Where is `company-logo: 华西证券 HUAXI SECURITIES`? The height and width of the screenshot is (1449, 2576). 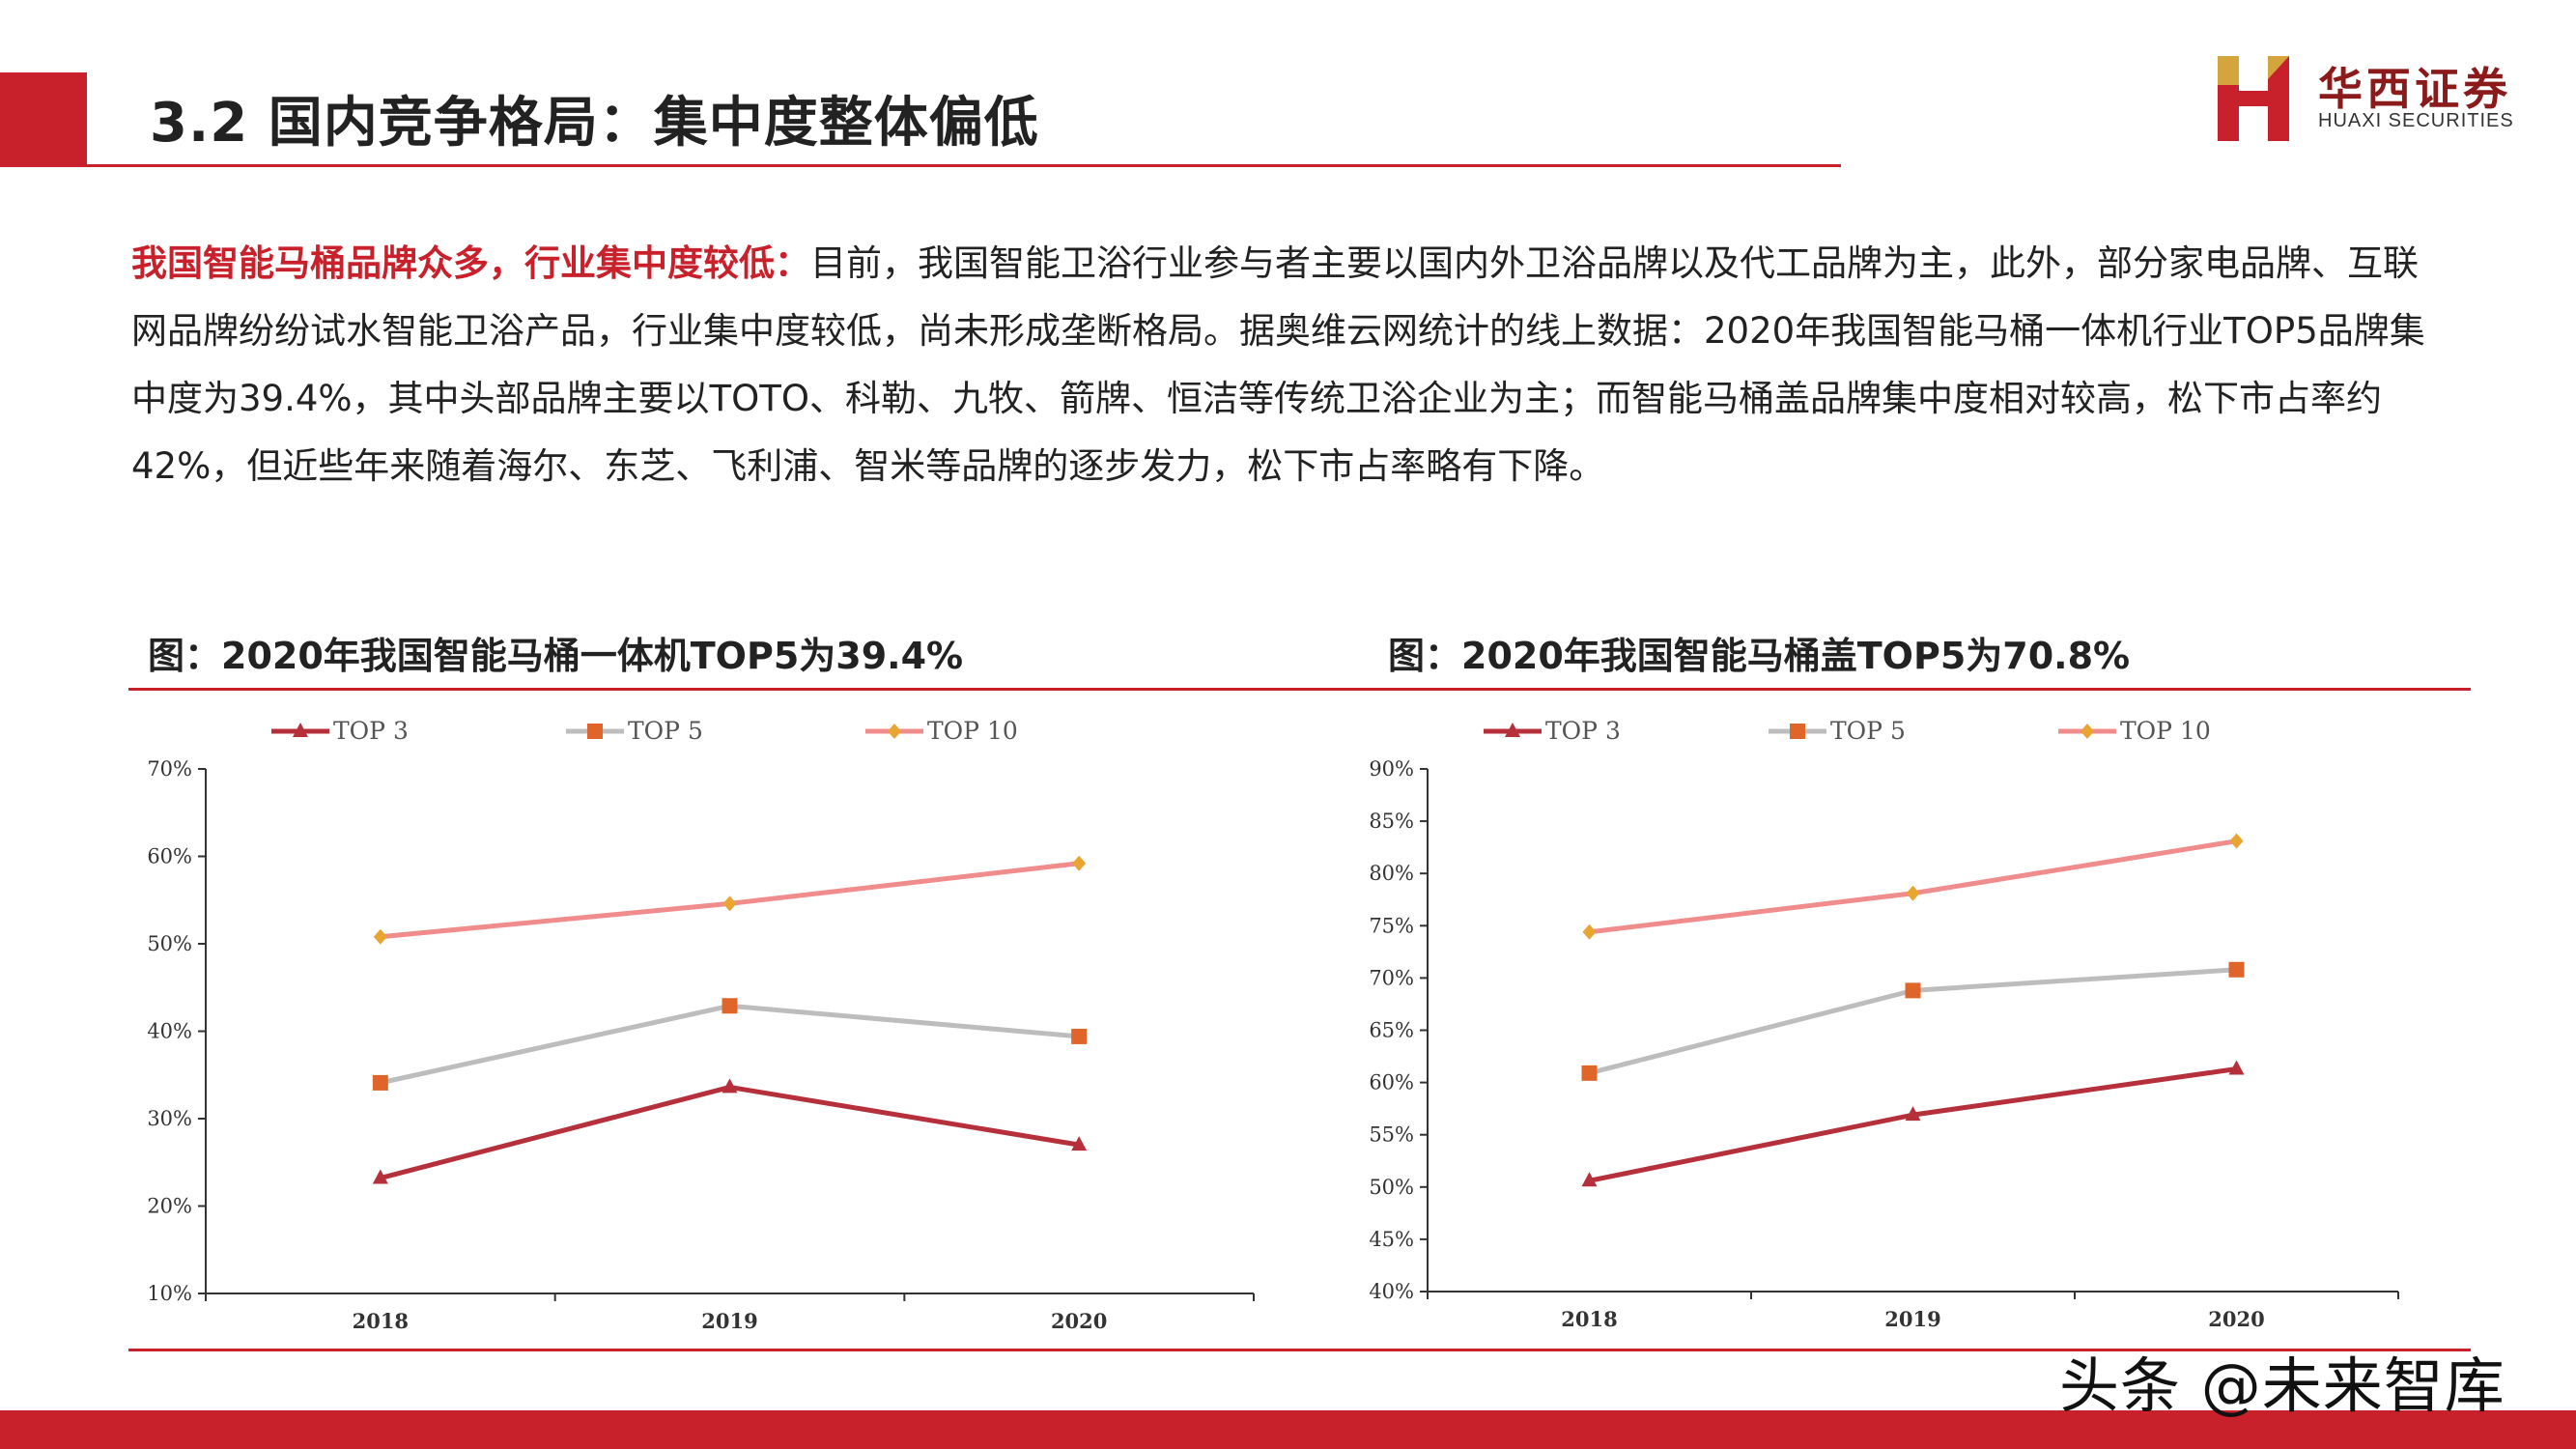
company-logo: 华西证券 HUAXI SECURITIES is located at coordinates (2381, 98).